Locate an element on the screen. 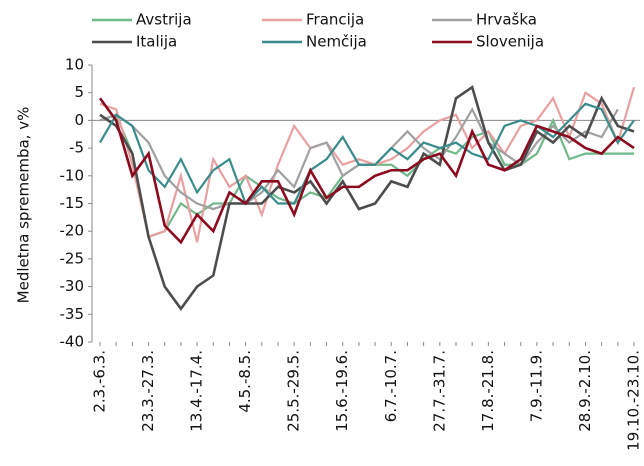 This screenshot has height=466, width=644. x-tick-label: 27.7.-31.7. is located at coordinates (439, 391).